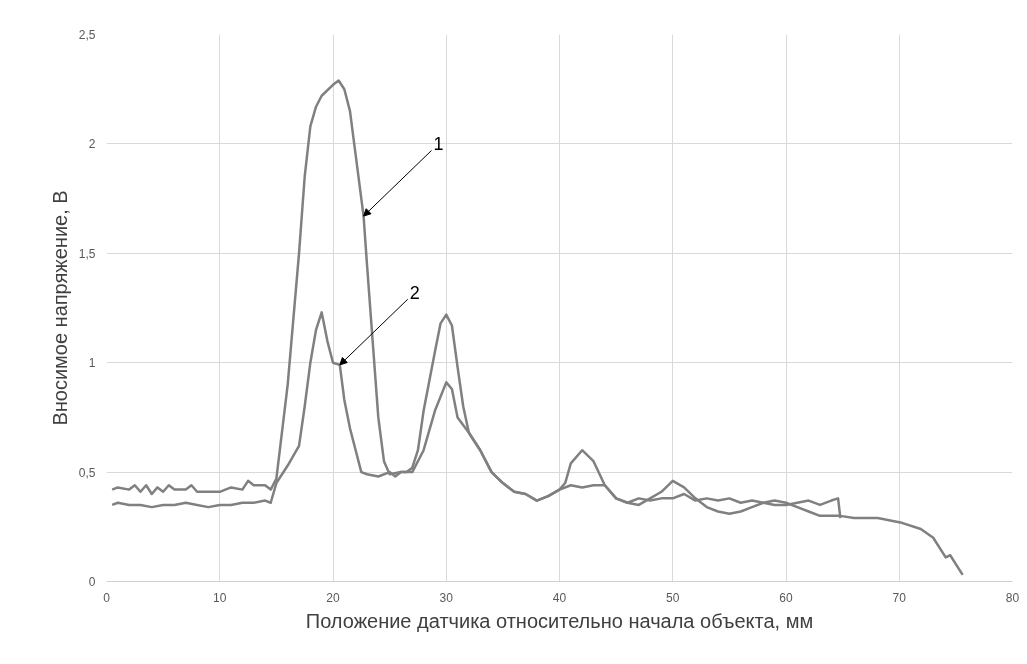  Describe the element at coordinates (92, 363) in the screenshot. I see `y-tick-label: 1` at that location.